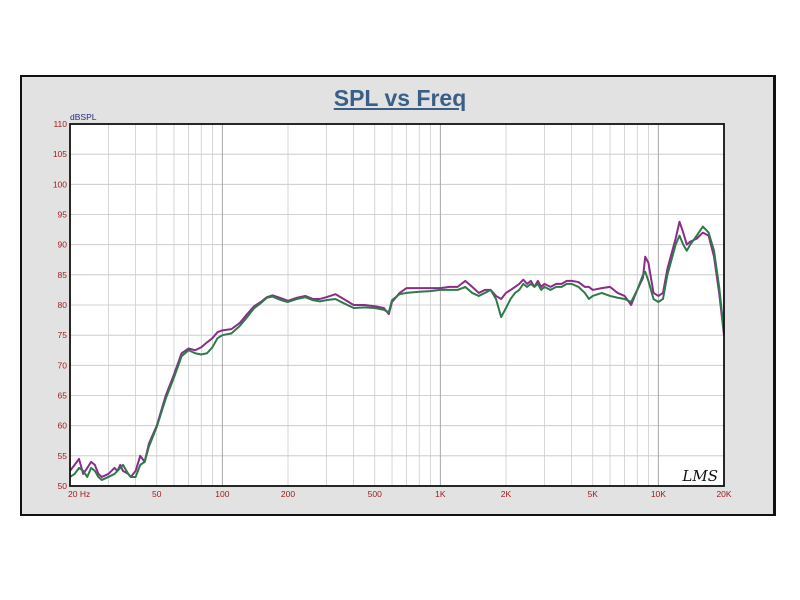  I want to click on y-tick-label: 50, so click(63, 486).